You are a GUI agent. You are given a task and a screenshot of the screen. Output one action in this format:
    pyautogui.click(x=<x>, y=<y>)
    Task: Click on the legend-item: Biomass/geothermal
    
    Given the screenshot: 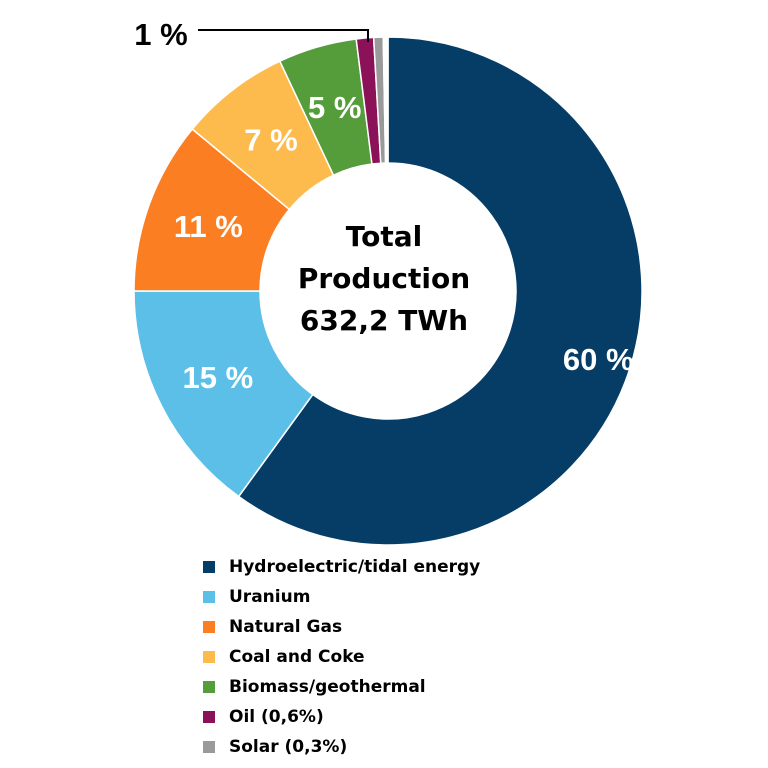 What is the action you would take?
    pyautogui.click(x=363, y=687)
    